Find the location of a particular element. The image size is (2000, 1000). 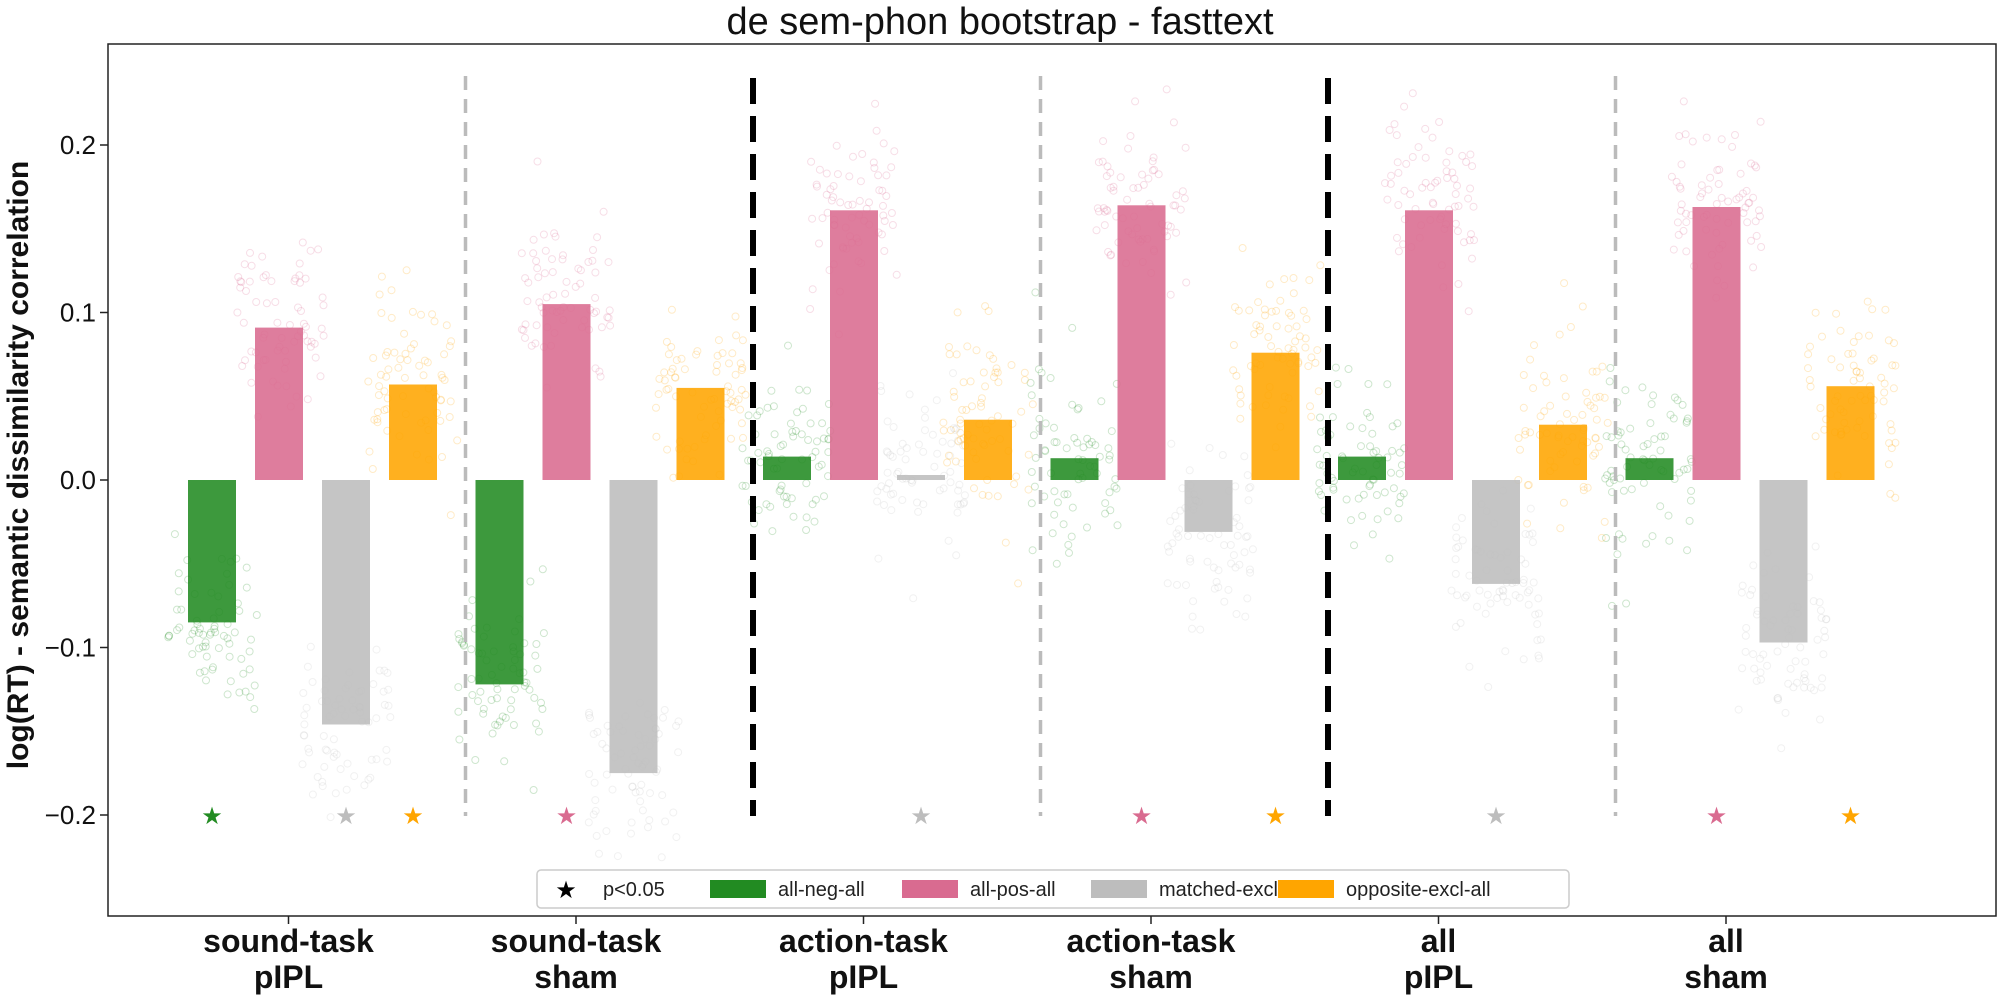

legend-label-significance: p<0.05 is located at coordinates (634, 890).